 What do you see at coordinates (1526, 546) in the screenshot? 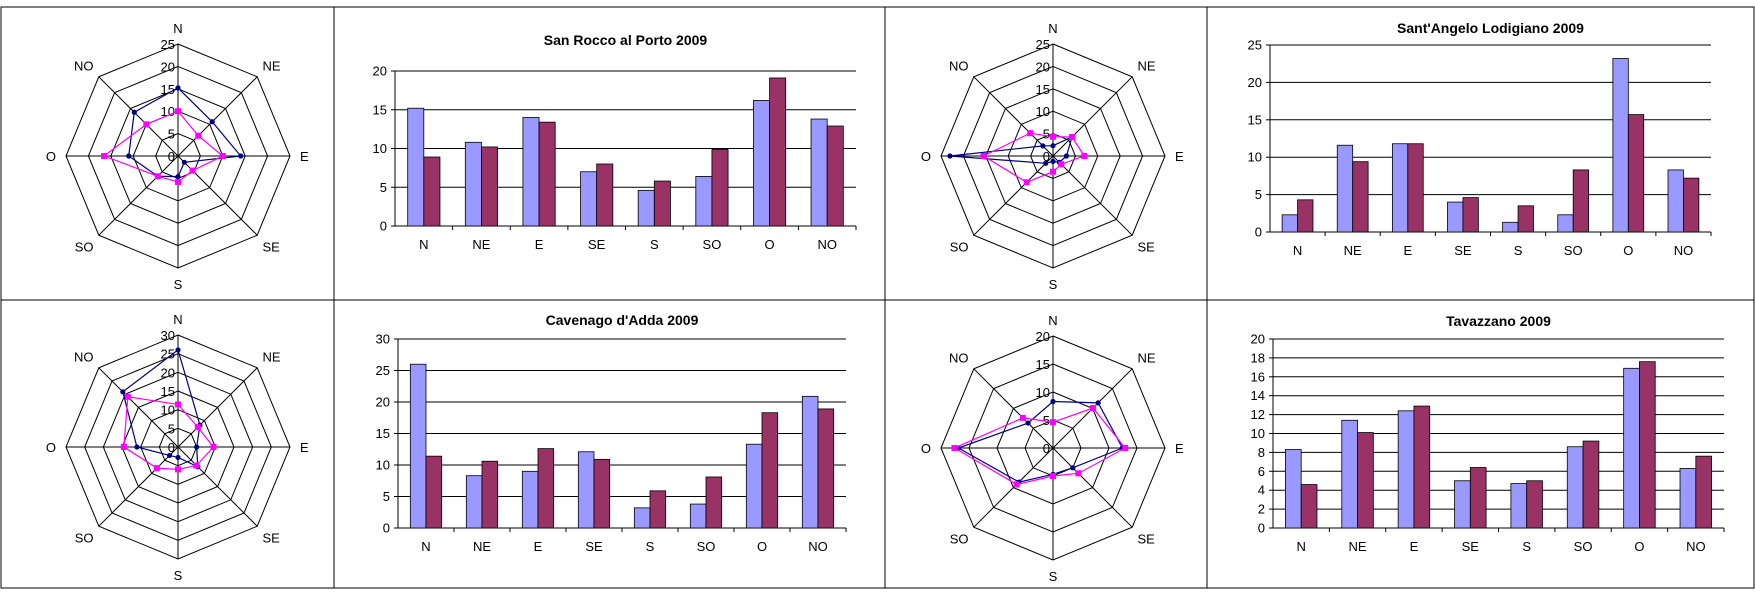
I see `x-tick-label: S` at bounding box center [1526, 546].